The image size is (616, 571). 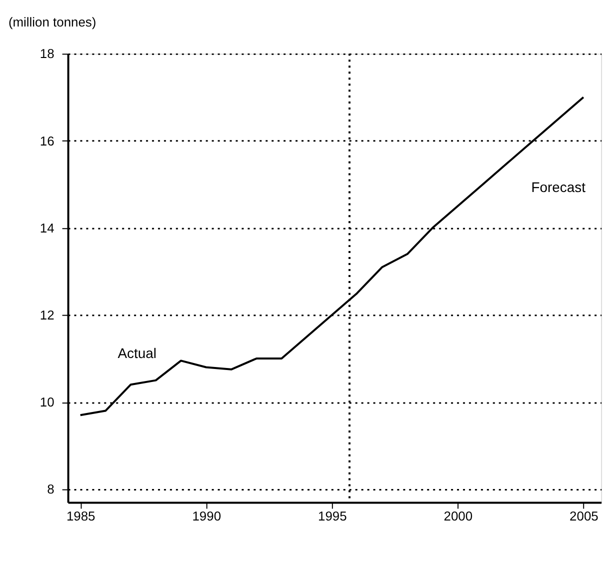 I want to click on y-tick-label: 18, so click(x=47, y=54).